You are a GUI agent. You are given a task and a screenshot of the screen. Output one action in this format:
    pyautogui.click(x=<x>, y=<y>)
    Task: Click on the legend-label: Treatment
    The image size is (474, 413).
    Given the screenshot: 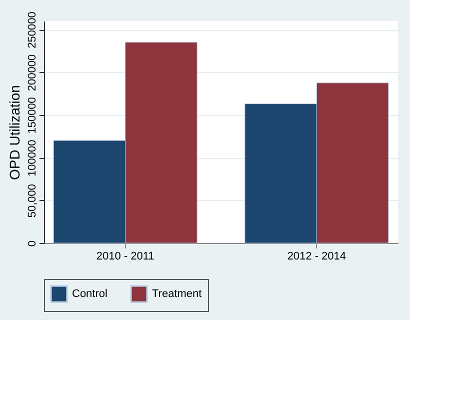 What is the action you would take?
    pyautogui.click(x=177, y=294)
    